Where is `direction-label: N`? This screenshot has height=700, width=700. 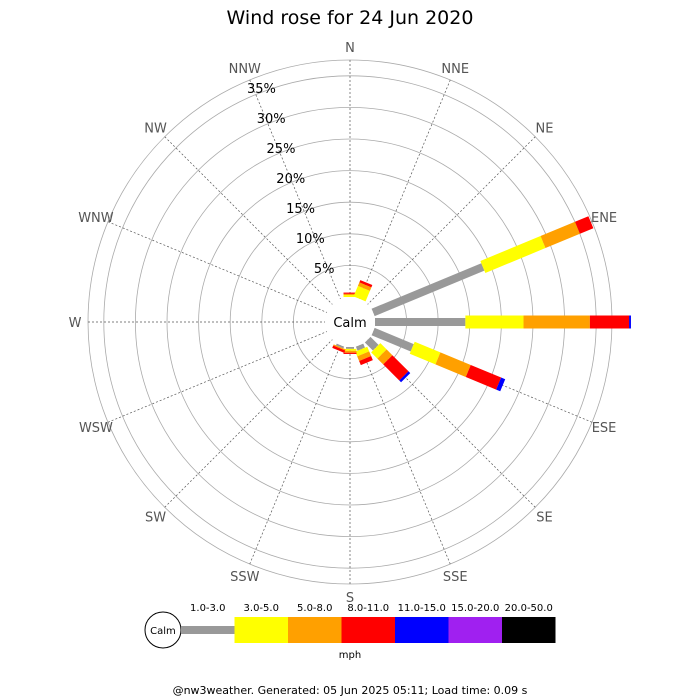
direction-label: N is located at coordinates (350, 48).